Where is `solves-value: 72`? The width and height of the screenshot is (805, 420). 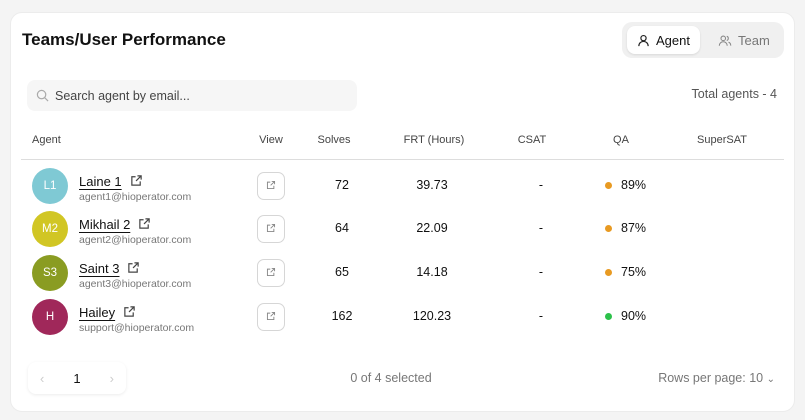 solves-value: 72 is located at coordinates (342, 185).